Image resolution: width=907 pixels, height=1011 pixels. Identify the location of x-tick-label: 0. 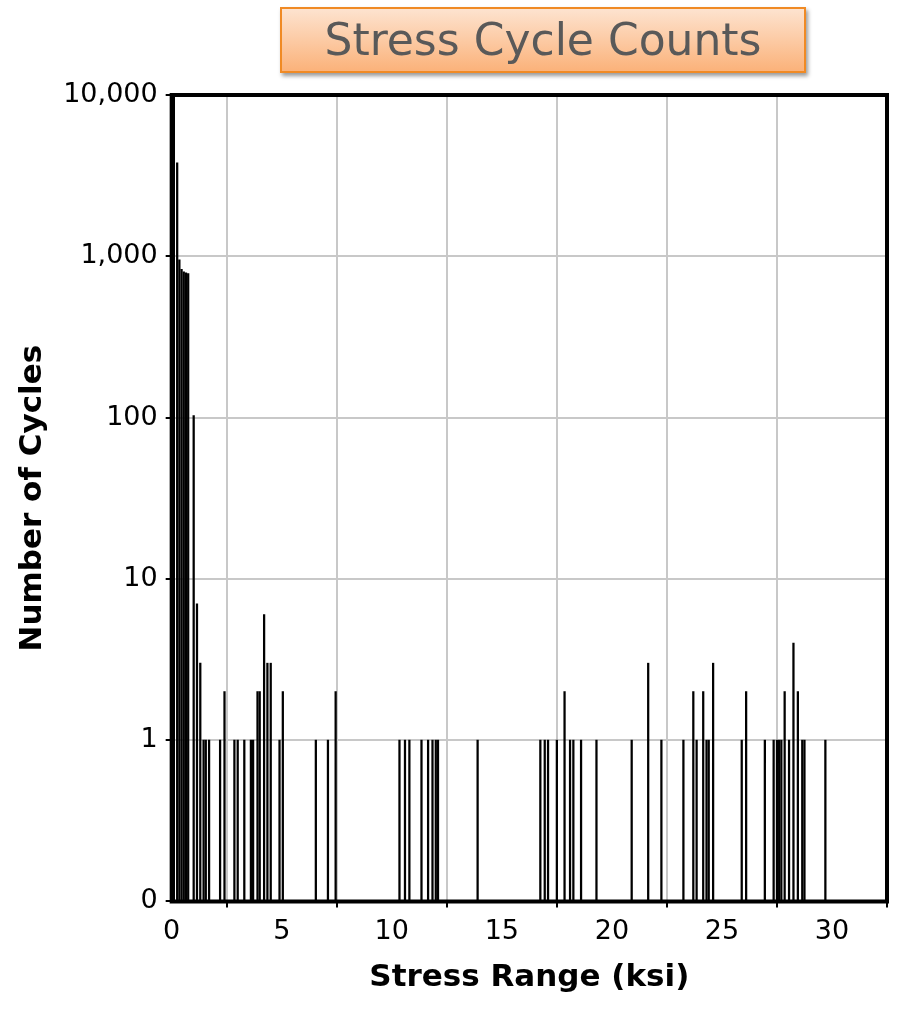
(172, 929).